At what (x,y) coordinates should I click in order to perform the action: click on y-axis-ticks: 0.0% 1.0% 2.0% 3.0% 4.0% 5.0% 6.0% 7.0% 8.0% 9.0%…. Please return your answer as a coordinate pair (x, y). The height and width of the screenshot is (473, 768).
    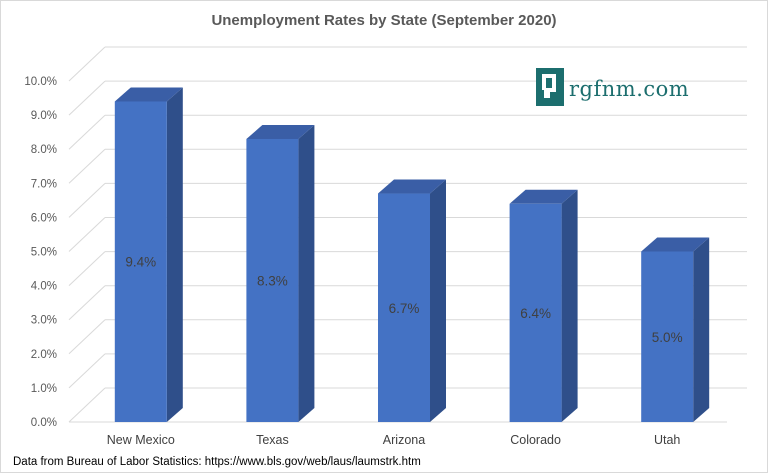
    Looking at the image, I should click on (40, 252).